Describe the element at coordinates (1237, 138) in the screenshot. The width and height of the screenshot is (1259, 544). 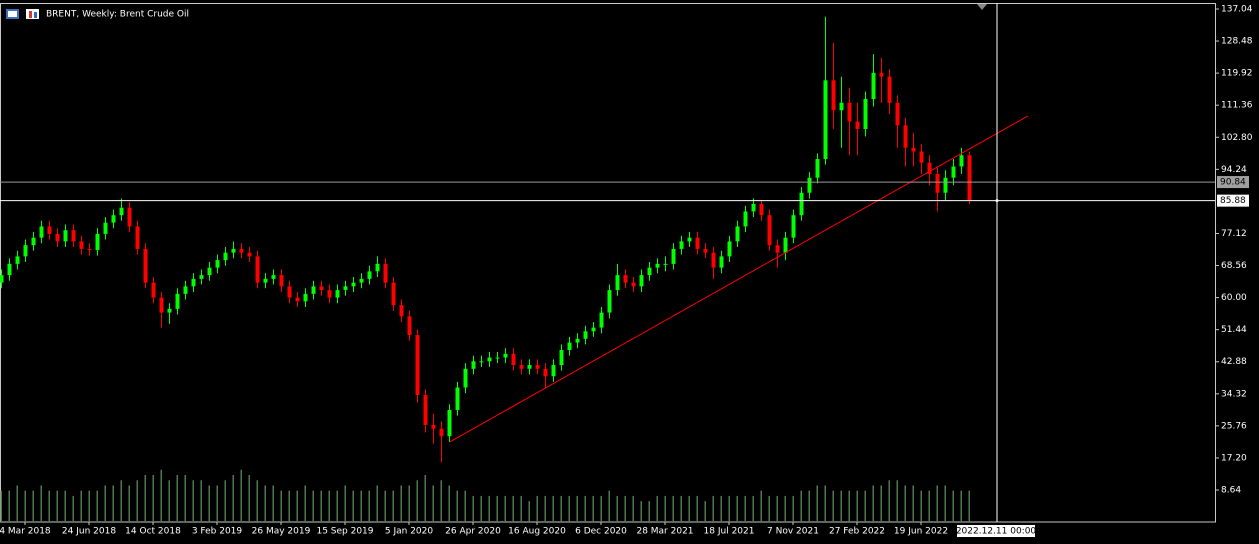
I see `y-tick-label: 102.80` at that location.